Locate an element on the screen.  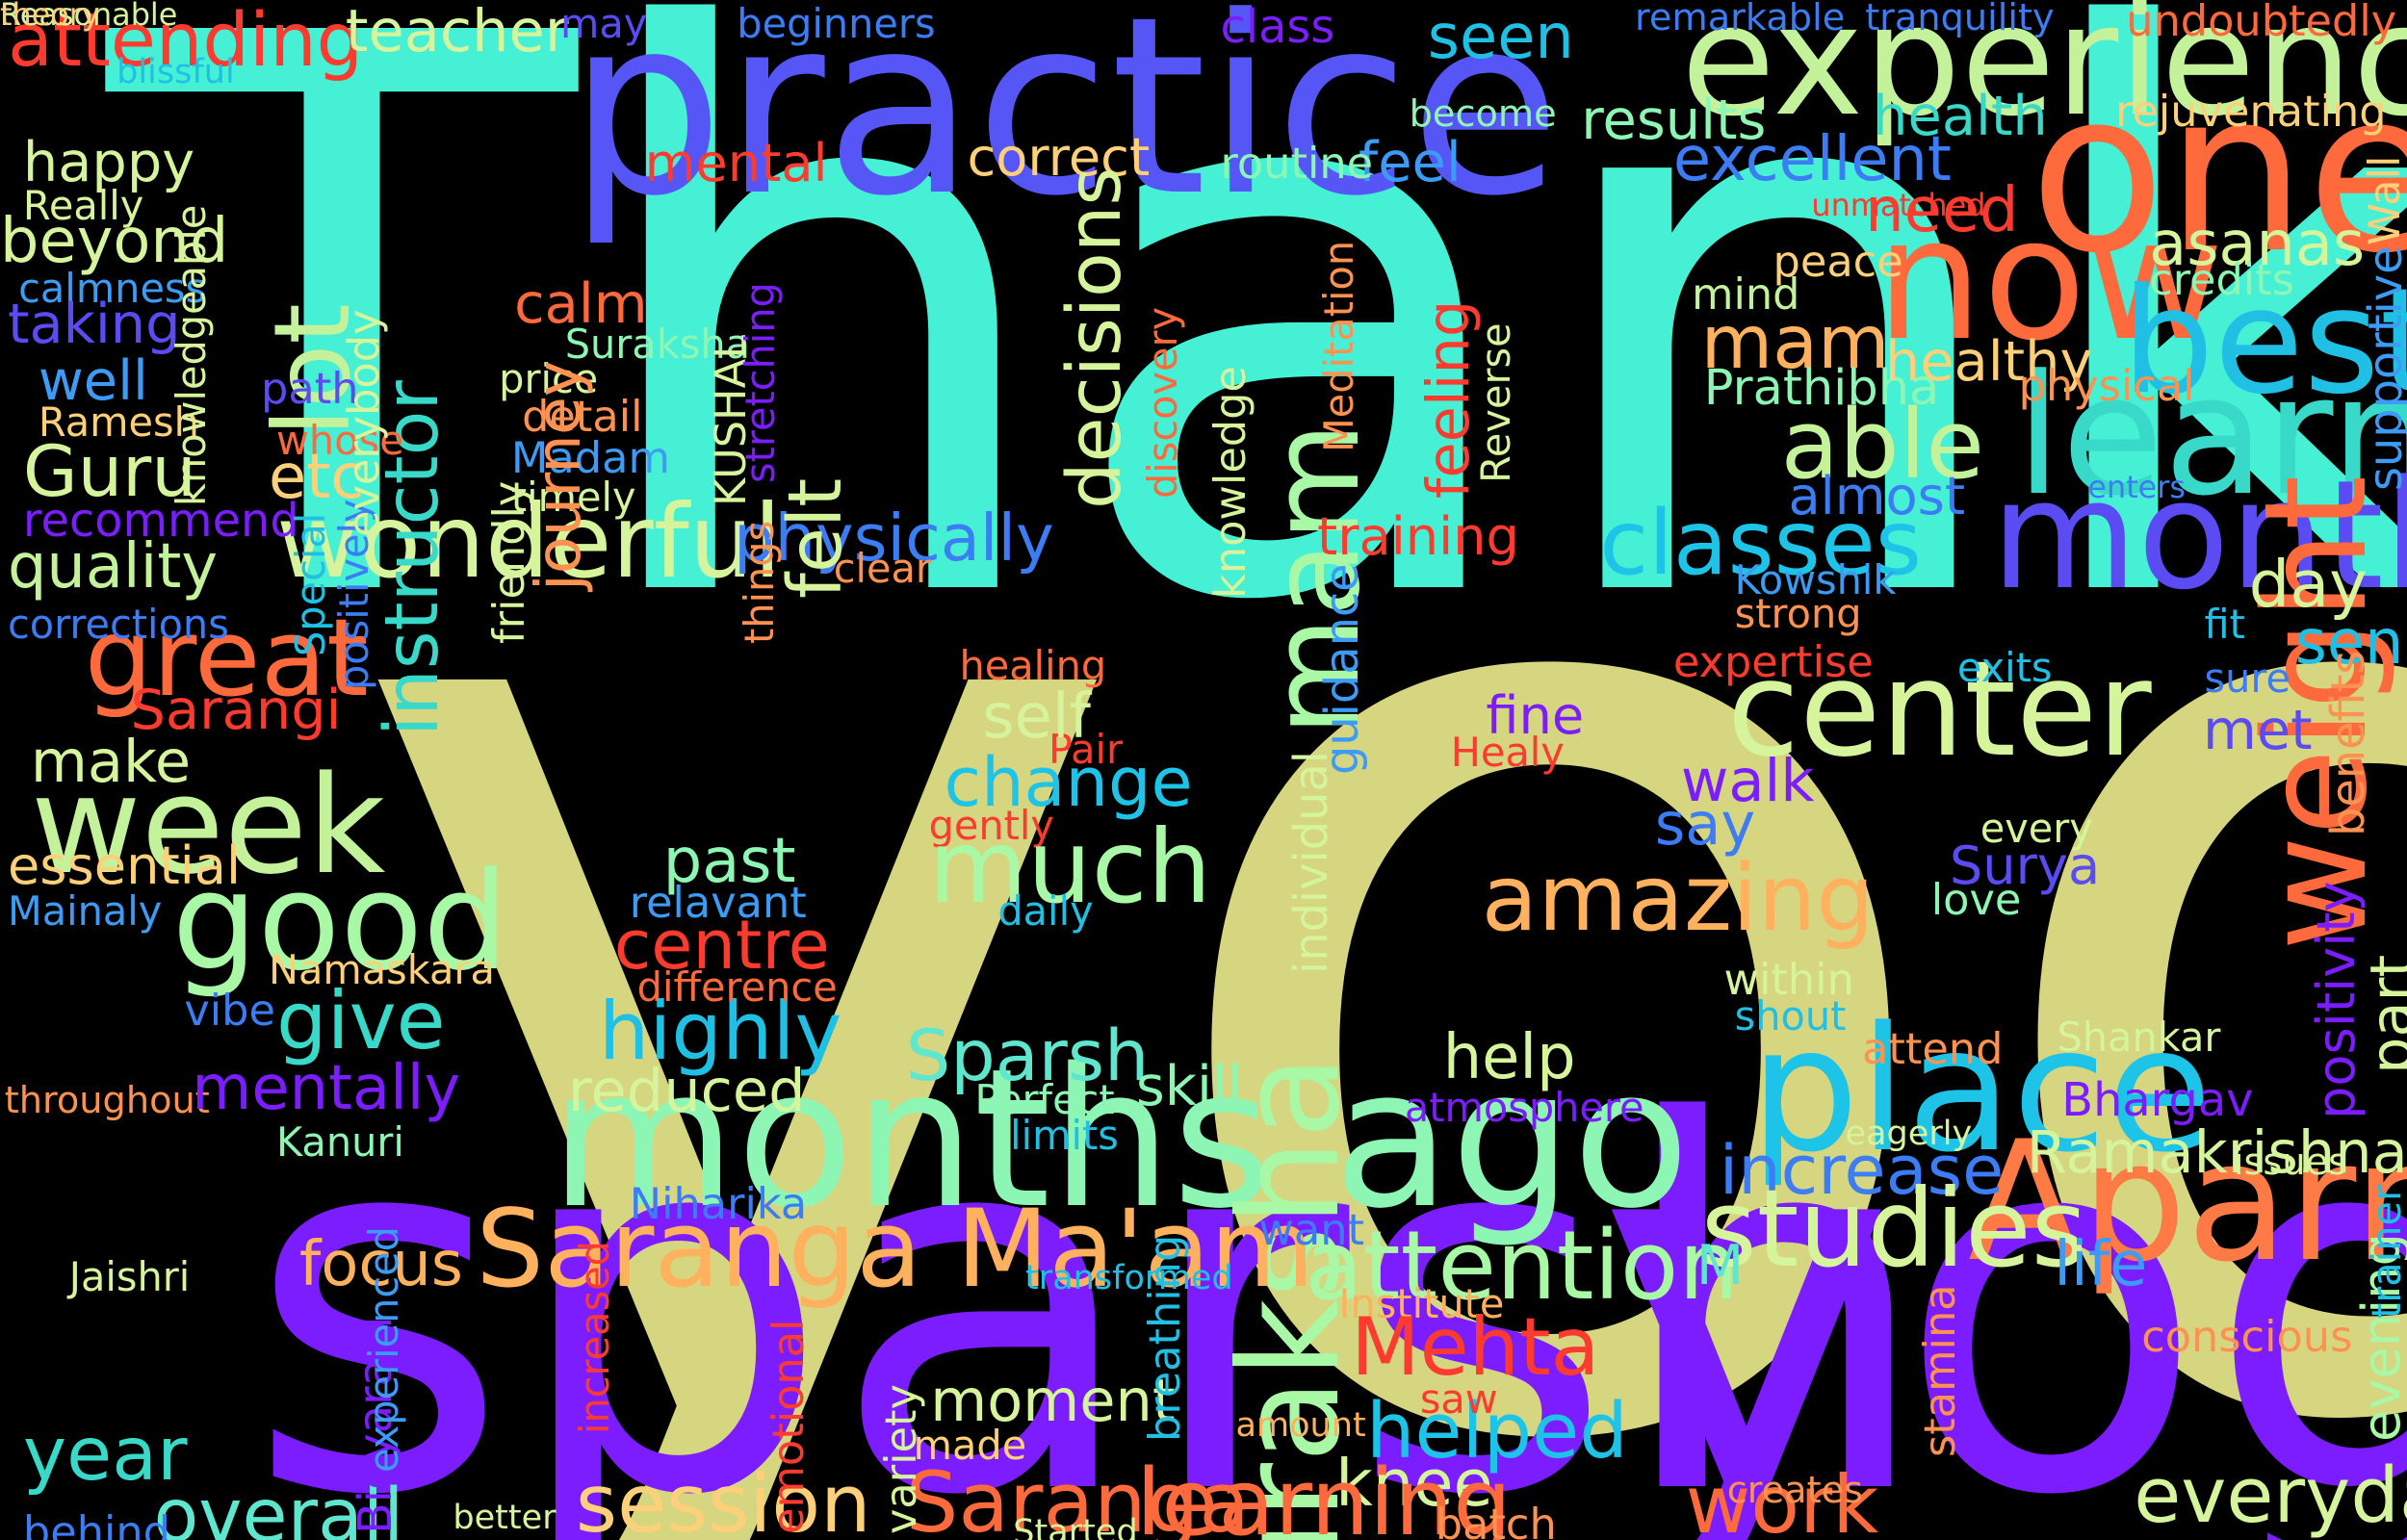
cloud-word: Suraksha is located at coordinates (657, 344).